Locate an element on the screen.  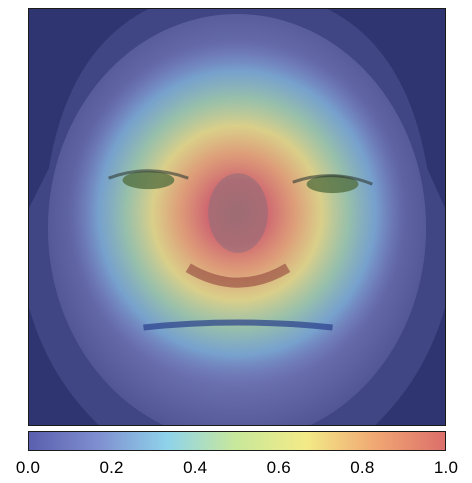
colorbar is located at coordinates (237, 441).